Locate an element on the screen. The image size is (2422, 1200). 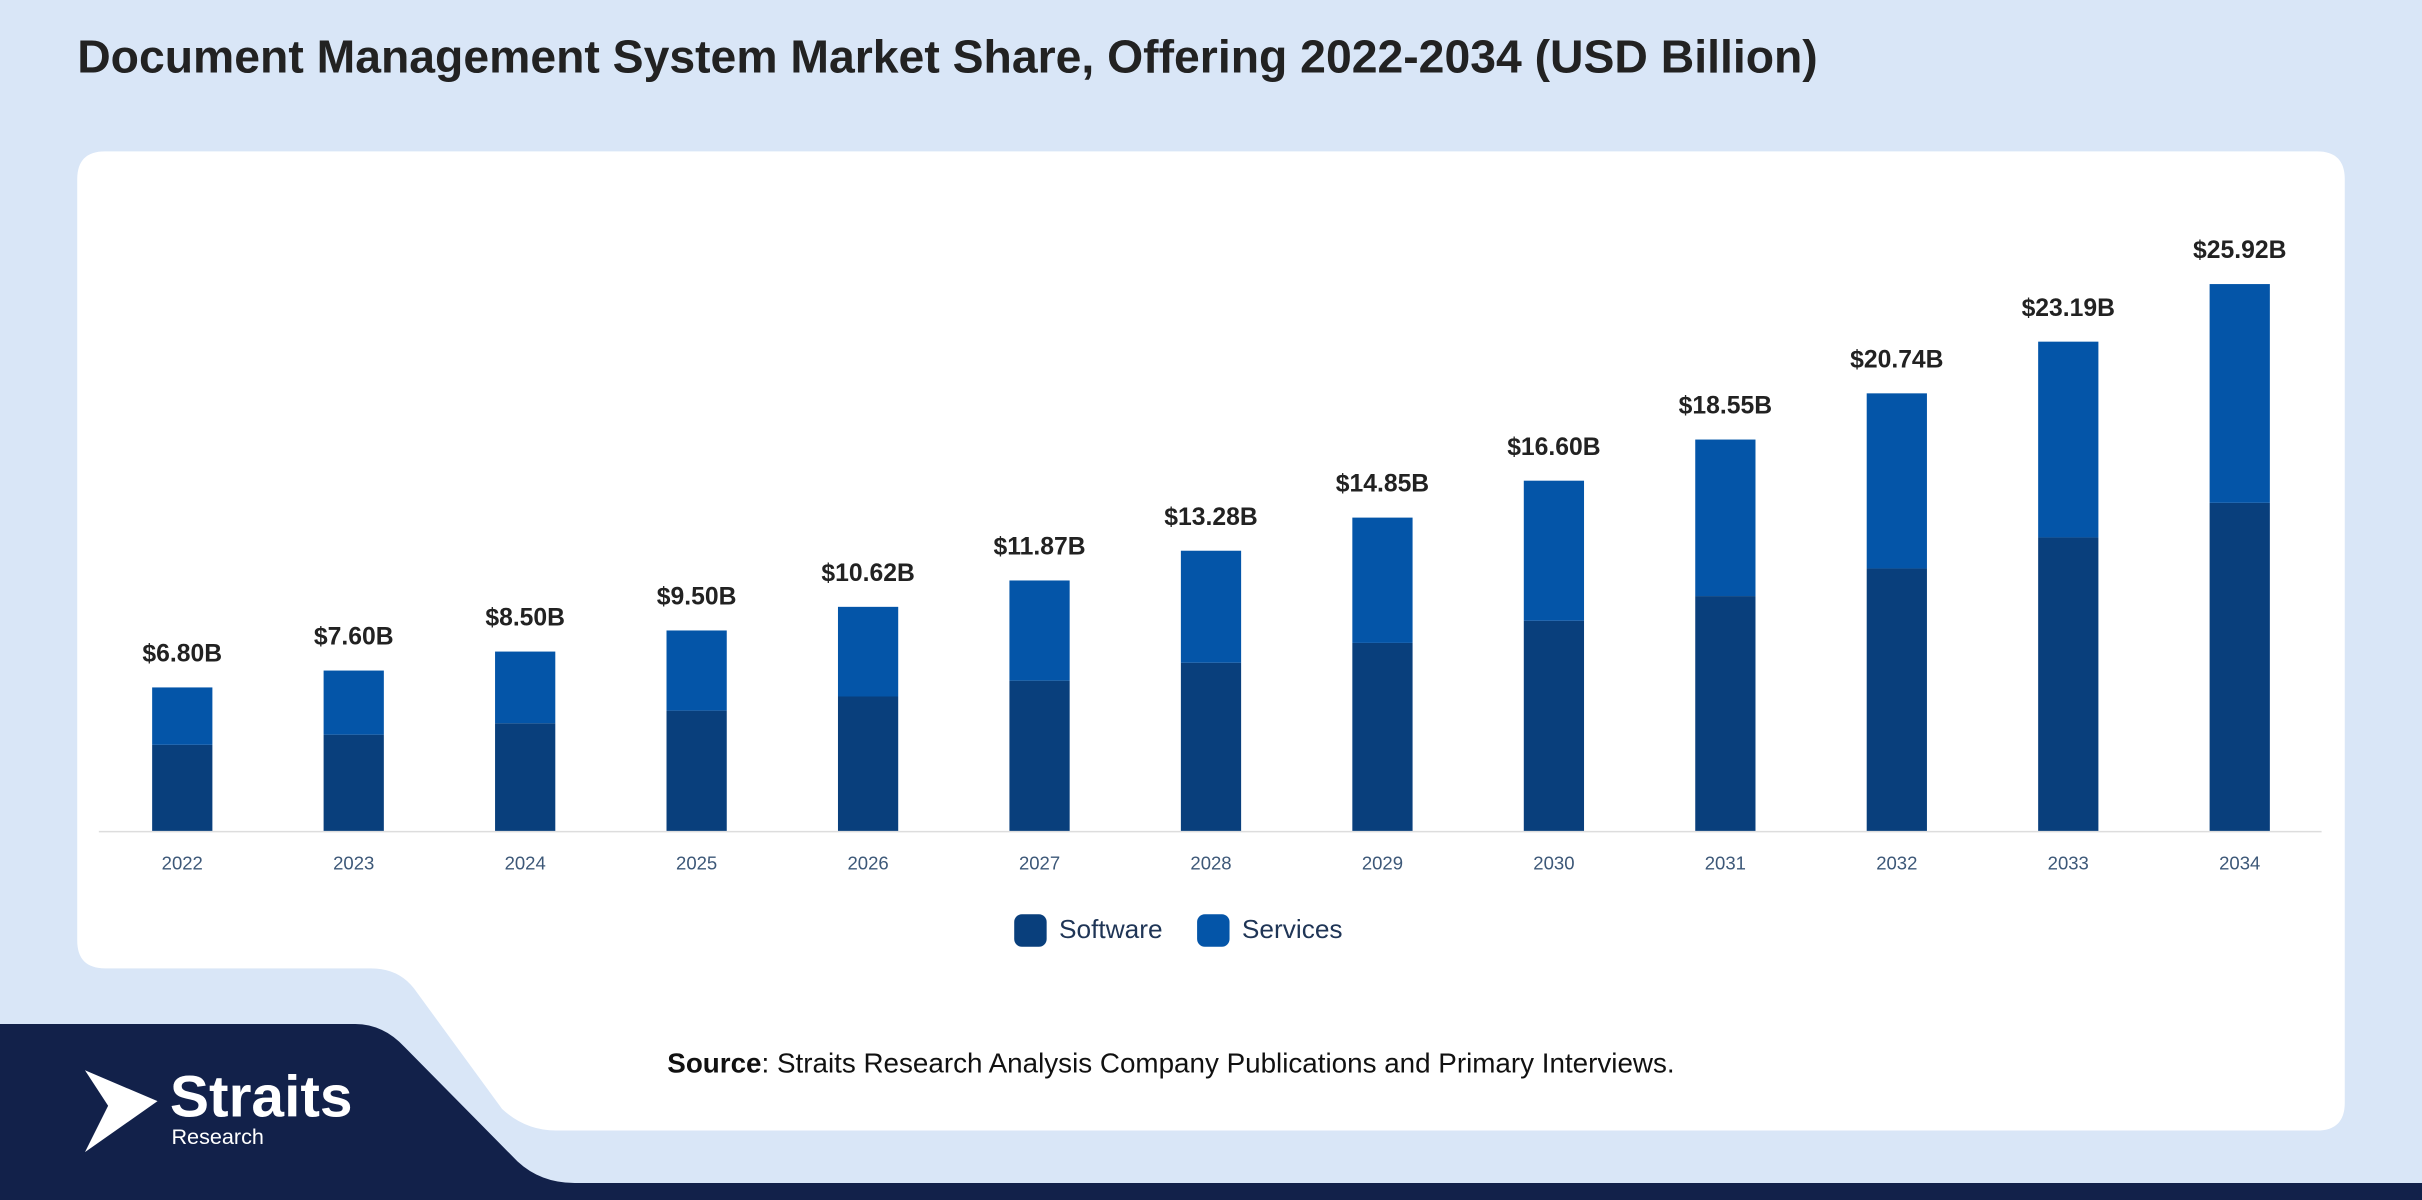
x-tick-label: 2025 is located at coordinates (696, 863).